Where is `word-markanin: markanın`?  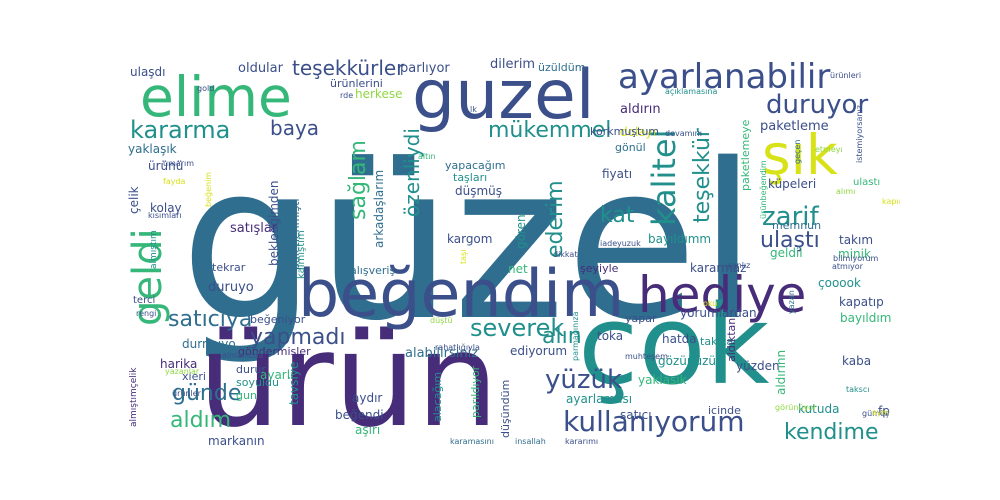 word-markanin: markanın is located at coordinates (236, 441).